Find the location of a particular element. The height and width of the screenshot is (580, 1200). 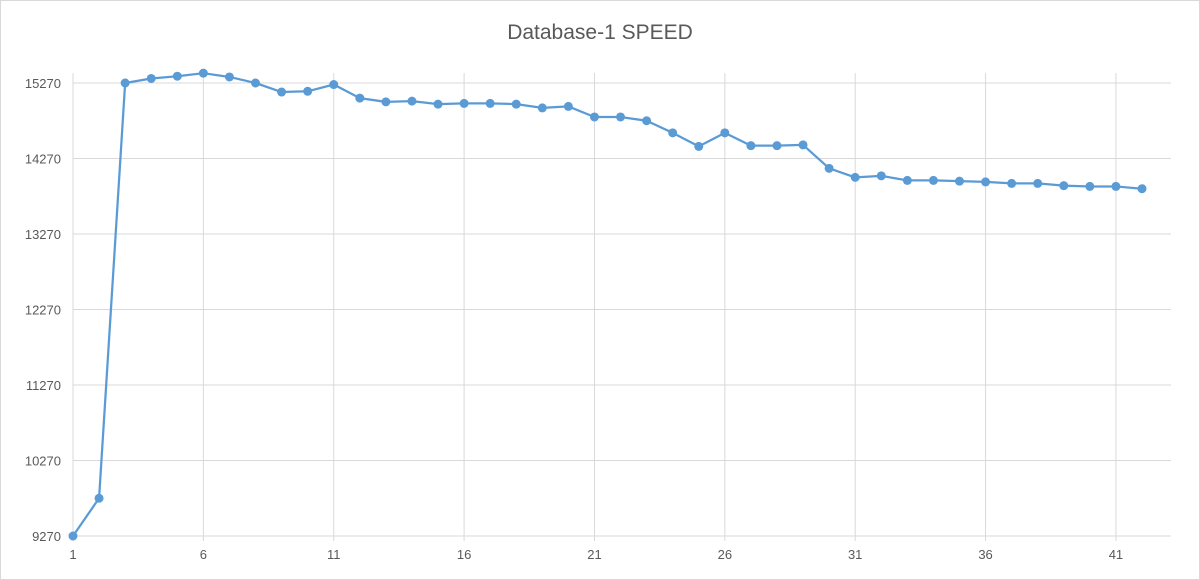

y-tick-label: 12270 is located at coordinates (43, 310).